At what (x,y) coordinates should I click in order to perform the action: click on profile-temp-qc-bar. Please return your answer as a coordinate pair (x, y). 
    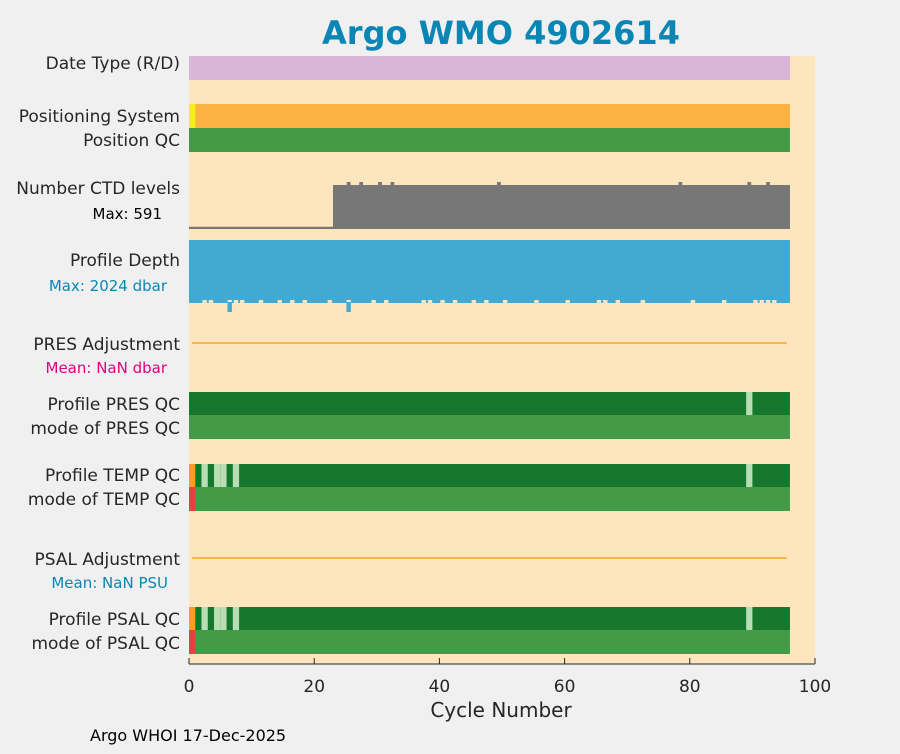
    Looking at the image, I should click on (489, 475).